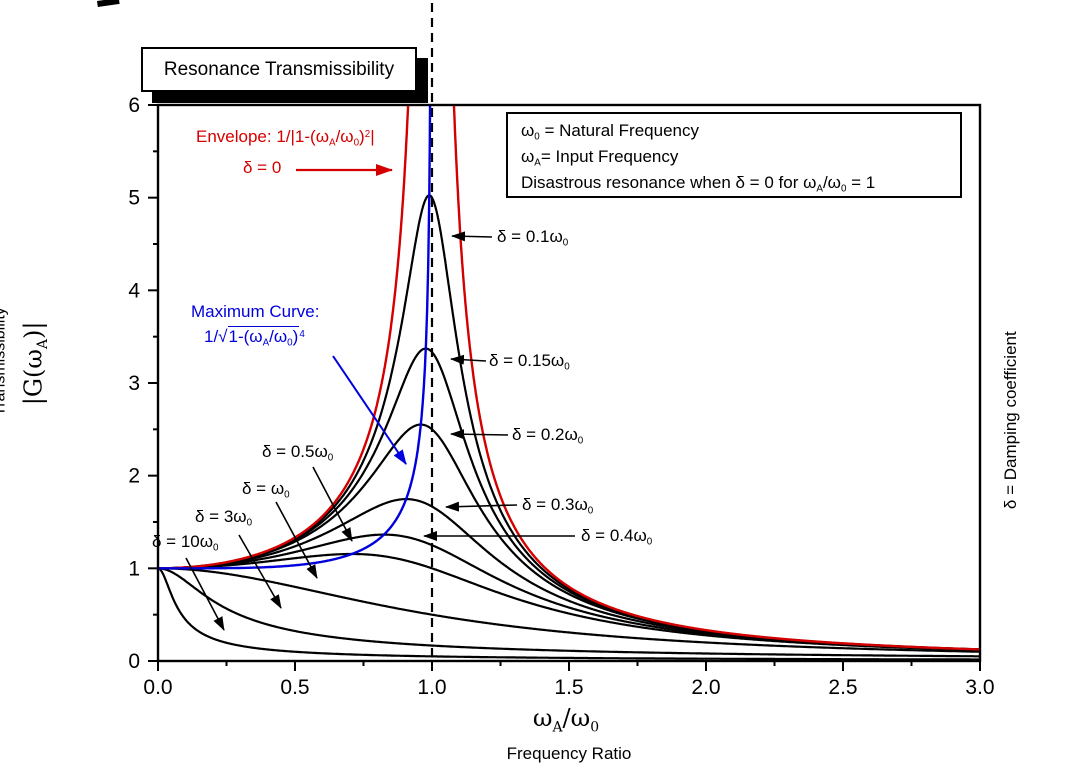 The height and width of the screenshot is (781, 1080). What do you see at coordinates (285, 138) in the screenshot?
I see `envelope-formula-label: Envelope: 1/|1-(ωA/ω0)2|` at bounding box center [285, 138].